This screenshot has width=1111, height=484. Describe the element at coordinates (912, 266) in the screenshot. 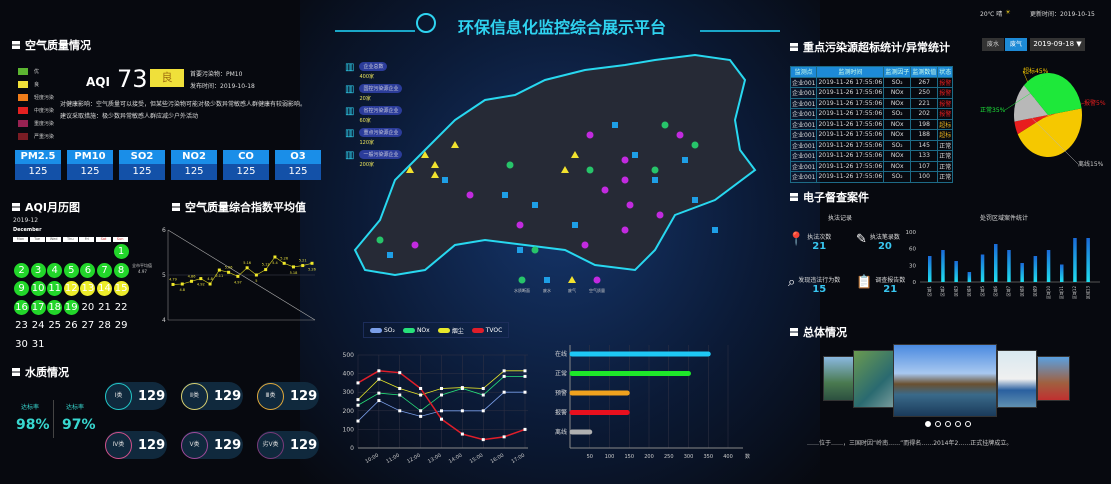

I see `y-tick-label: 30` at that location.